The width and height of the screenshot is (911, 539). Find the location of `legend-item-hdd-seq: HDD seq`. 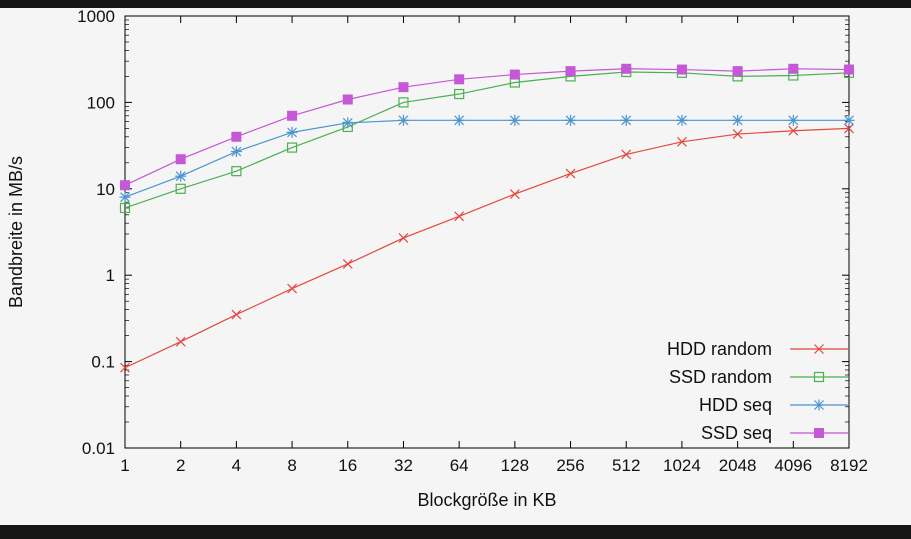

legend-item-hdd-seq: HDD seq is located at coordinates (773, 405).